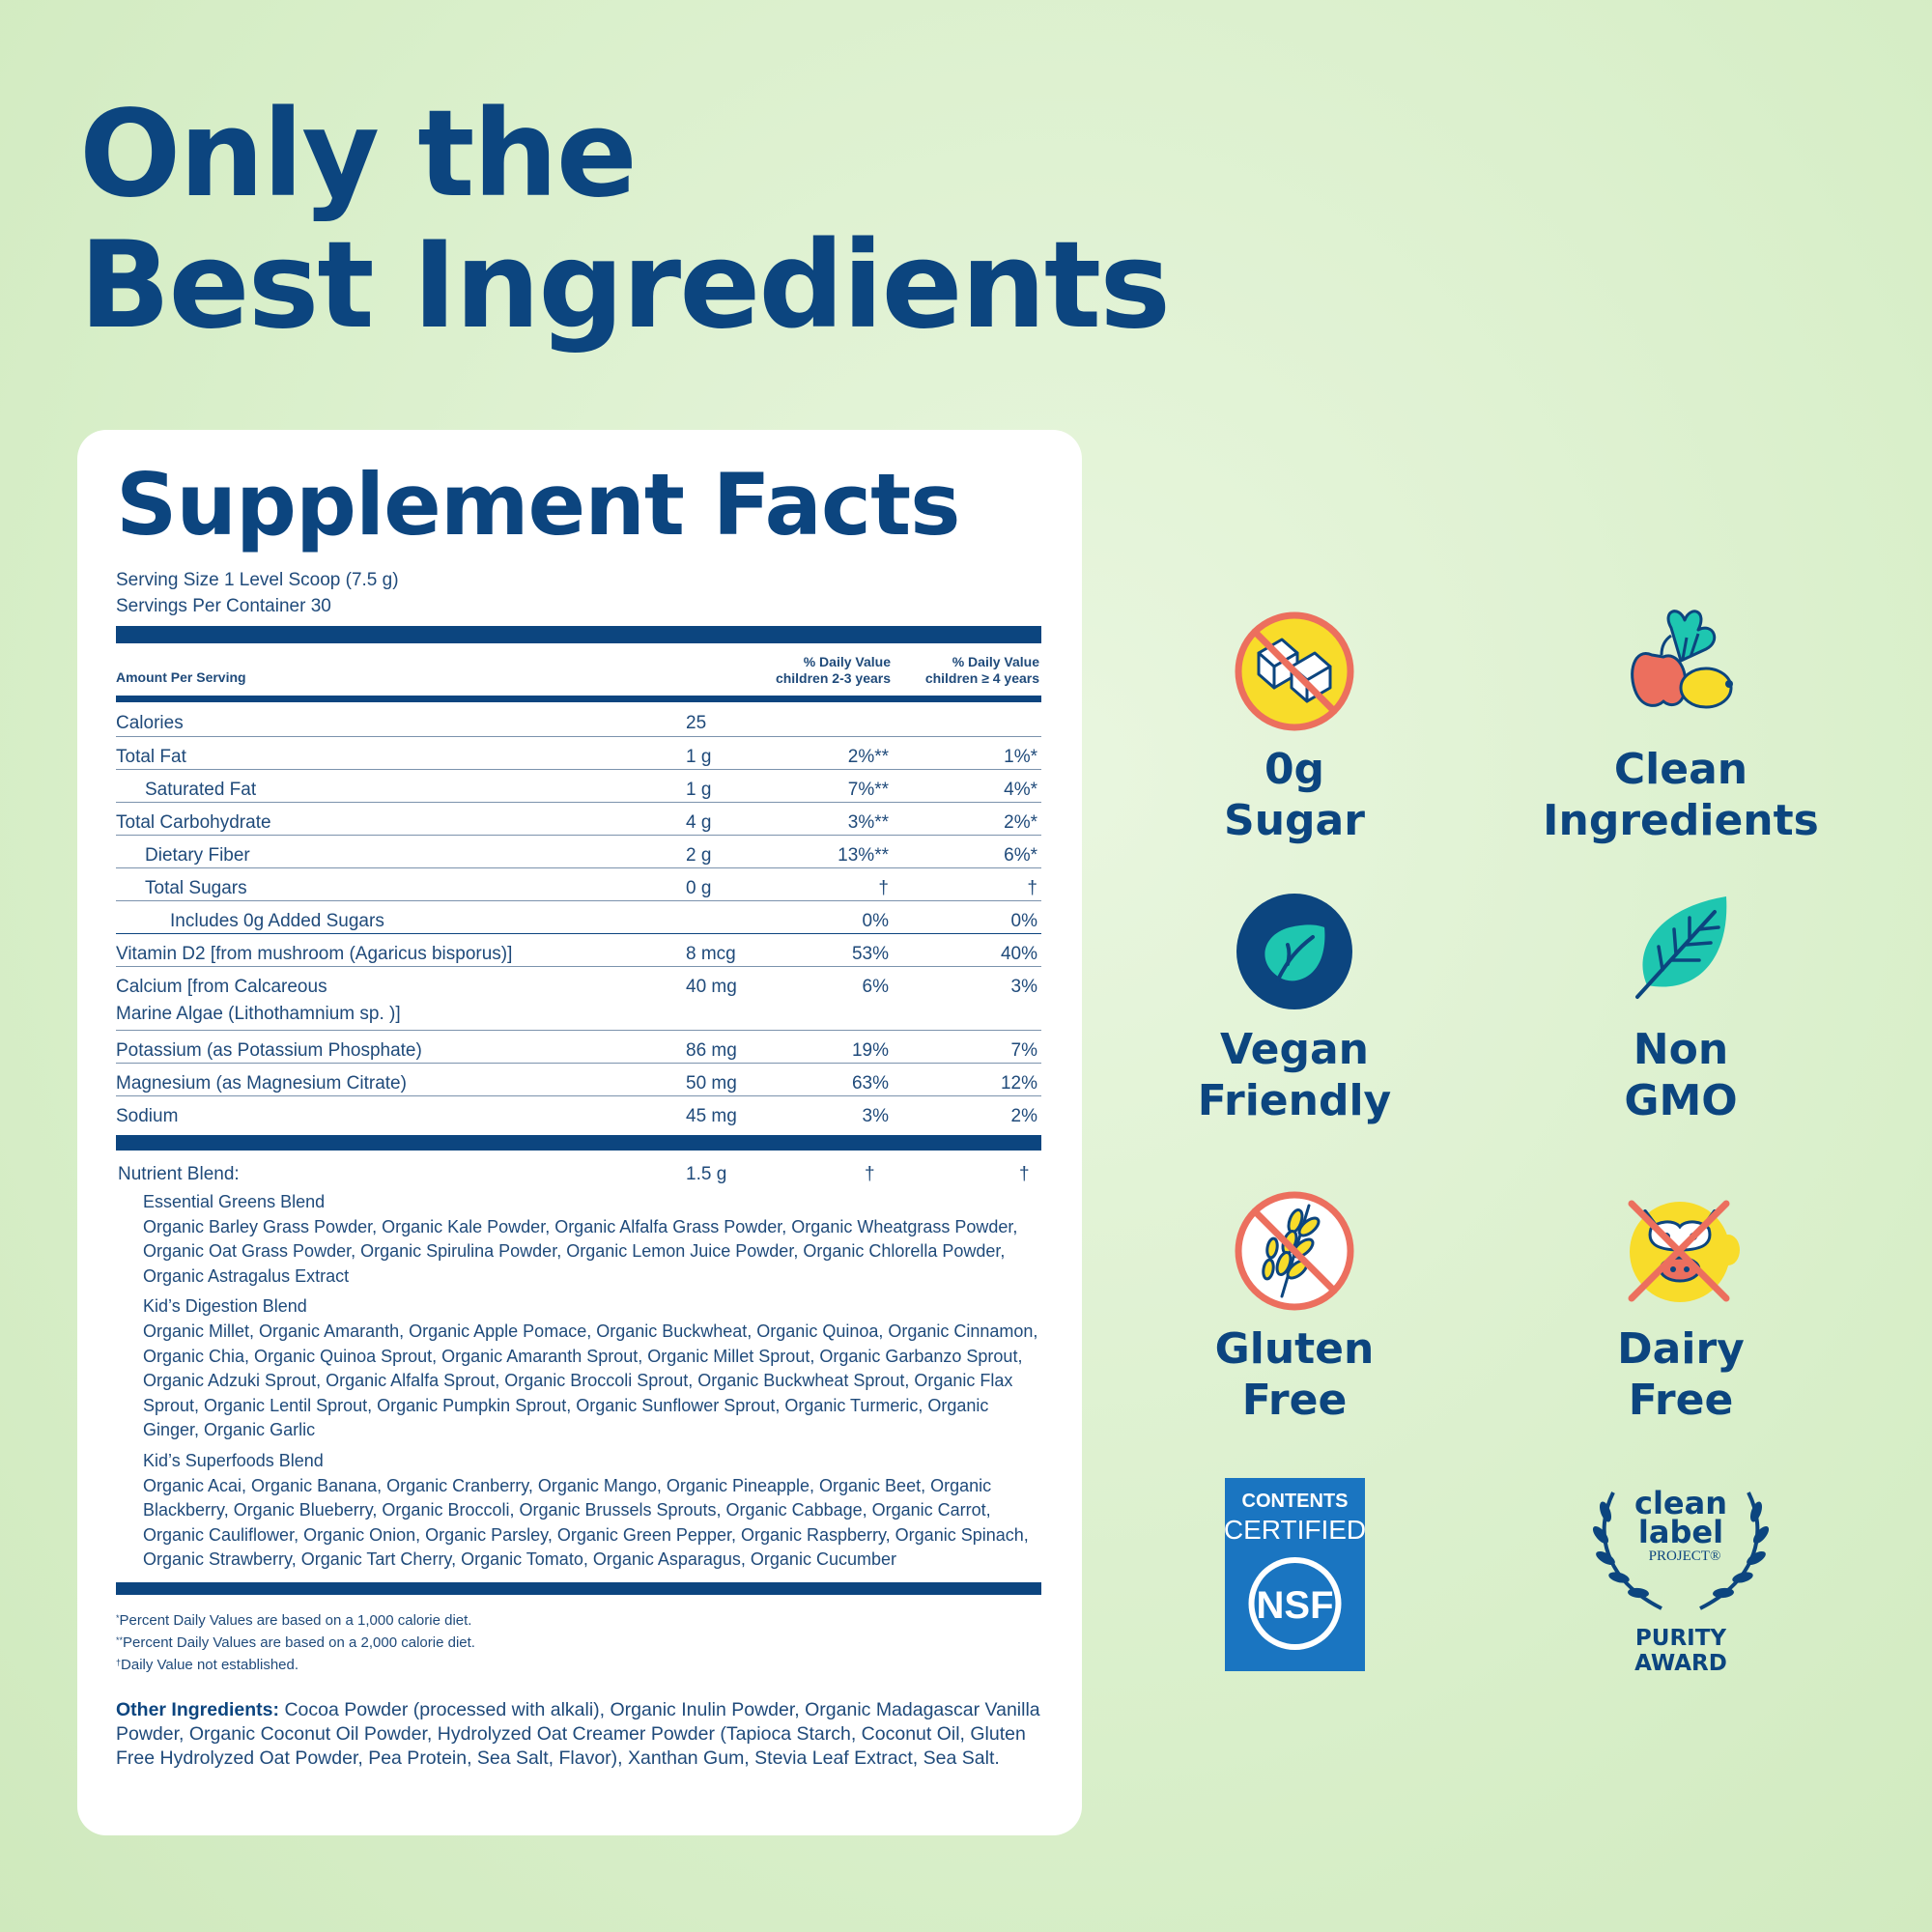 The width and height of the screenshot is (1932, 1932). What do you see at coordinates (1294, 1307) in the screenshot?
I see `badge-gluten-free: Gluten Free` at bounding box center [1294, 1307].